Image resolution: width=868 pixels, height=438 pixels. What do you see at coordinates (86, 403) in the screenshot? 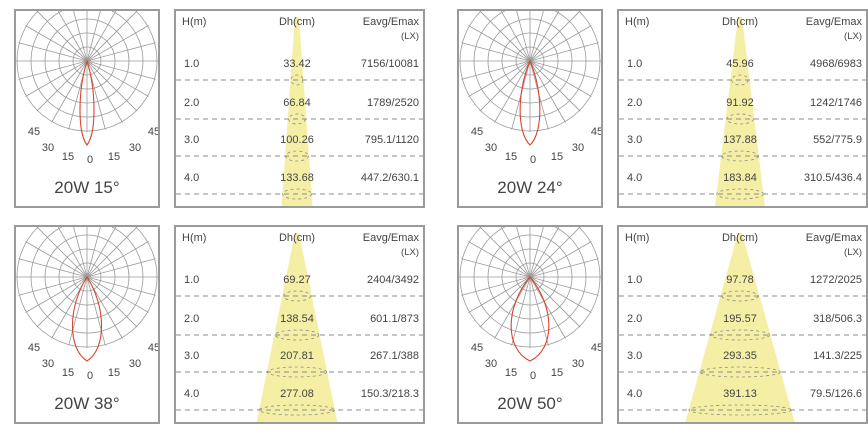
I see `fixture-label: 20W 38°` at bounding box center [86, 403].